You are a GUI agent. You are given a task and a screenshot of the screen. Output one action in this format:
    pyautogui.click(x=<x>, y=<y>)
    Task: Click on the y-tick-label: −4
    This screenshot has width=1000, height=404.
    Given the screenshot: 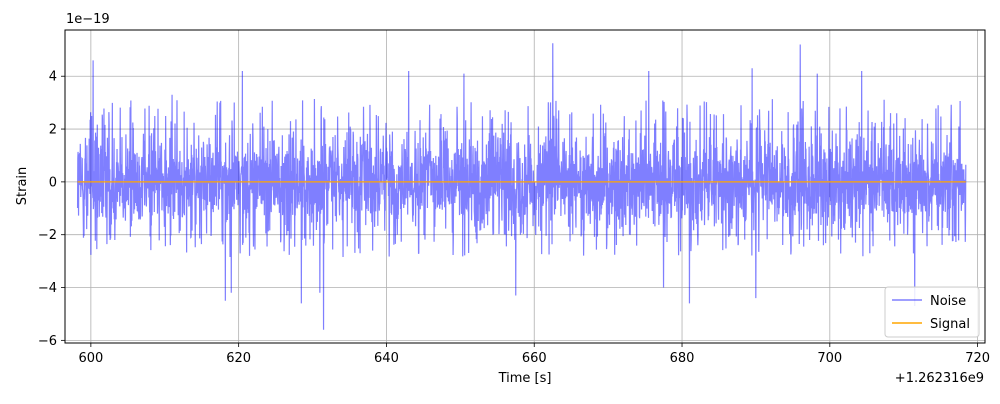 What is the action you would take?
    pyautogui.click(x=47, y=288)
    